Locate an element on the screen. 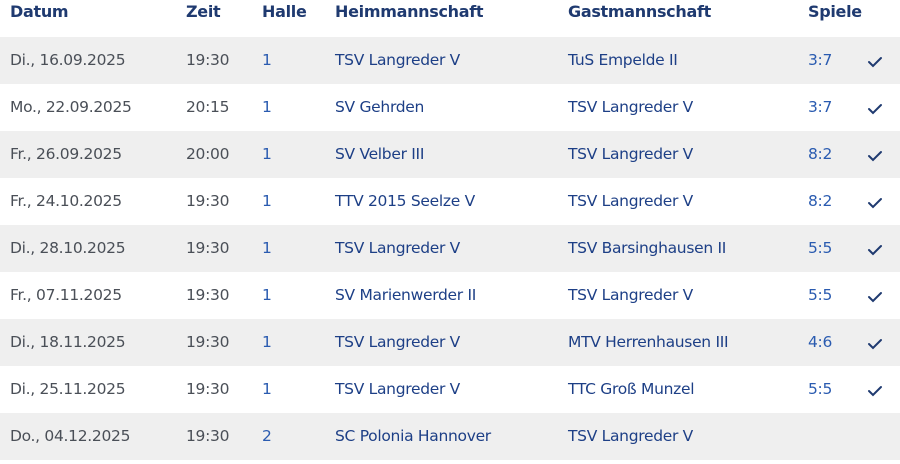 This screenshot has height=464, width=900. table-cell: Fr., 24.10.2025 is located at coordinates (66, 201).